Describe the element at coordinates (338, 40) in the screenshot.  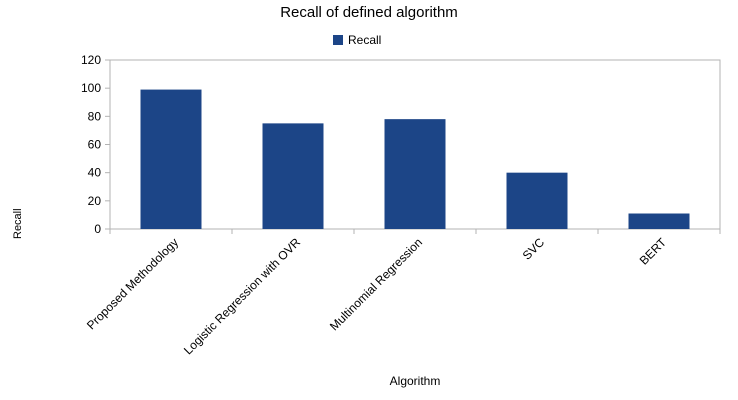
I see `legend-swatch` at that location.